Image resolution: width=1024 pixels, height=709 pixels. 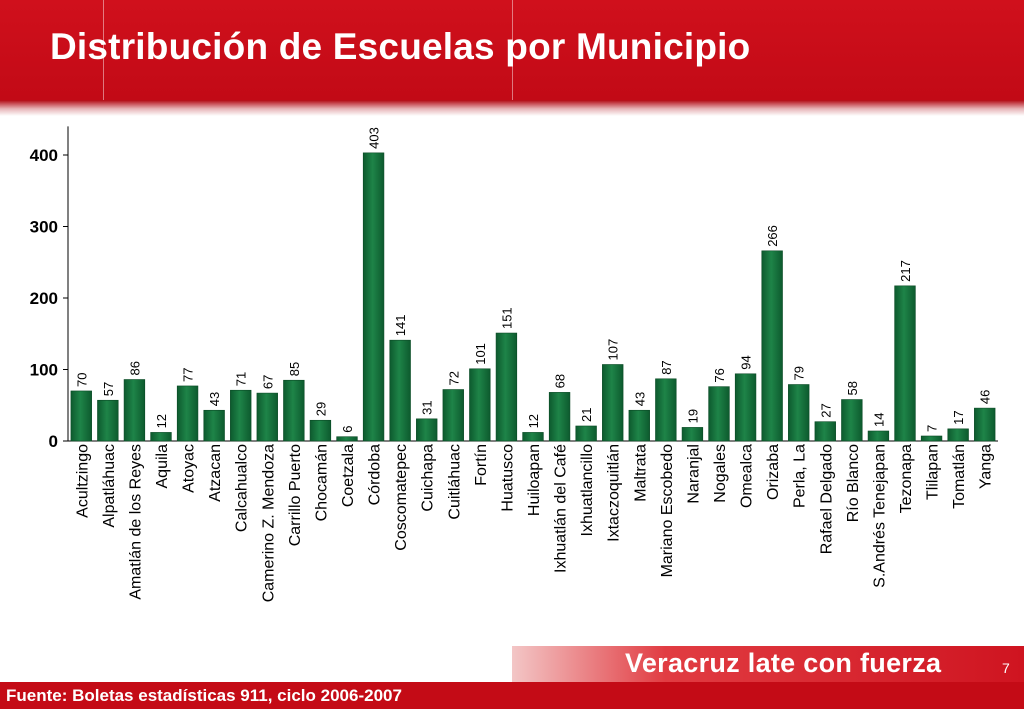 What do you see at coordinates (347, 428) in the screenshot?
I see `data-label: 6` at bounding box center [347, 428].